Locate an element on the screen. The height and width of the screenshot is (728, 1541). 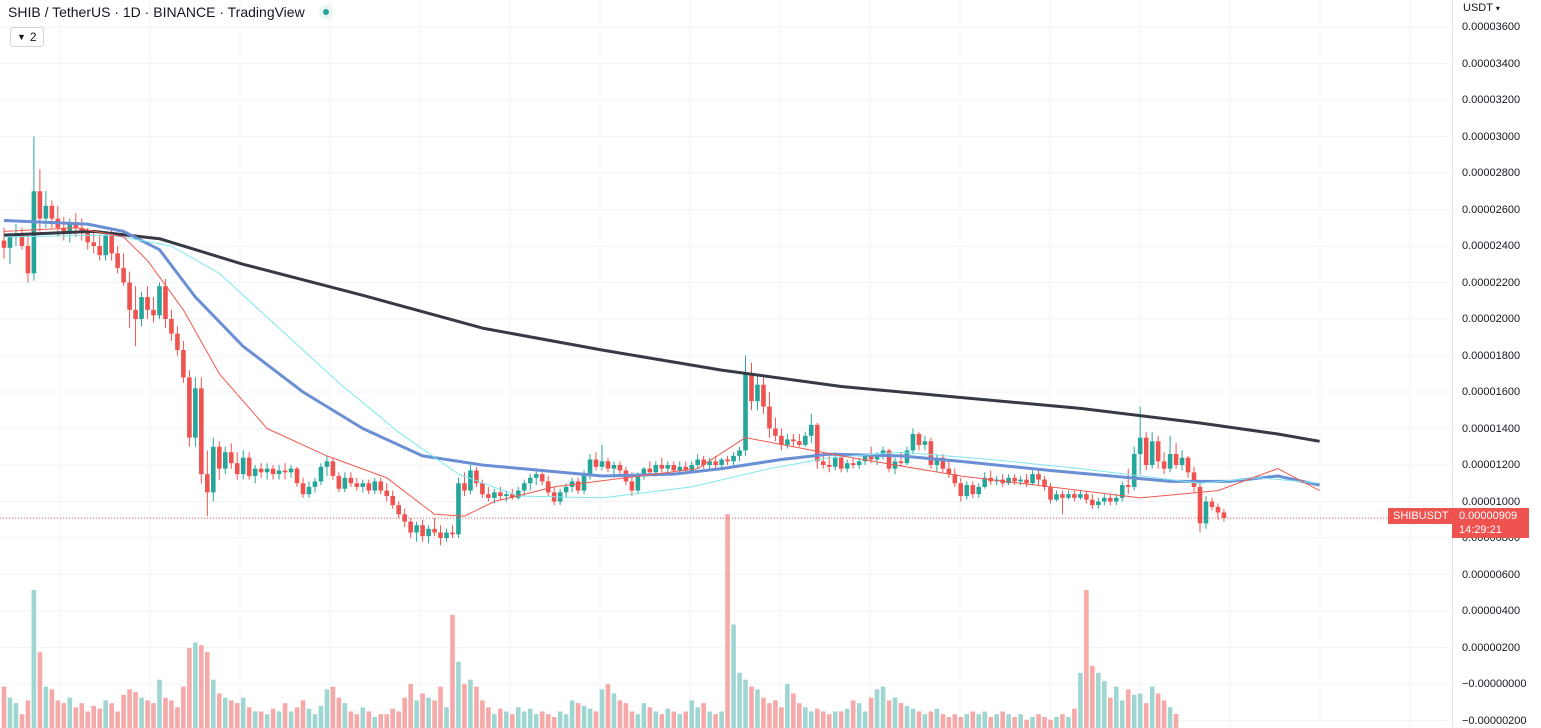
price-tick-label: 0.00000600 is located at coordinates (1491, 574).